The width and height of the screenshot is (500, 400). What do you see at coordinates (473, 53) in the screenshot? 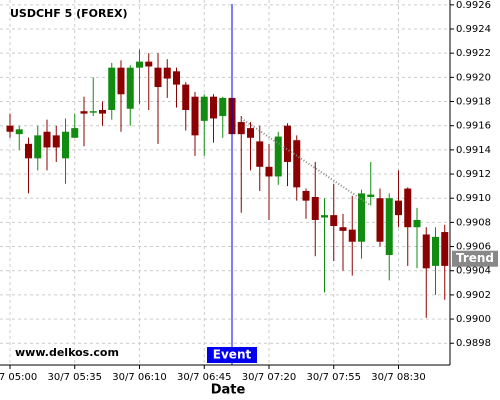
I see `y-tick-label: 0.9922` at bounding box center [473, 53].